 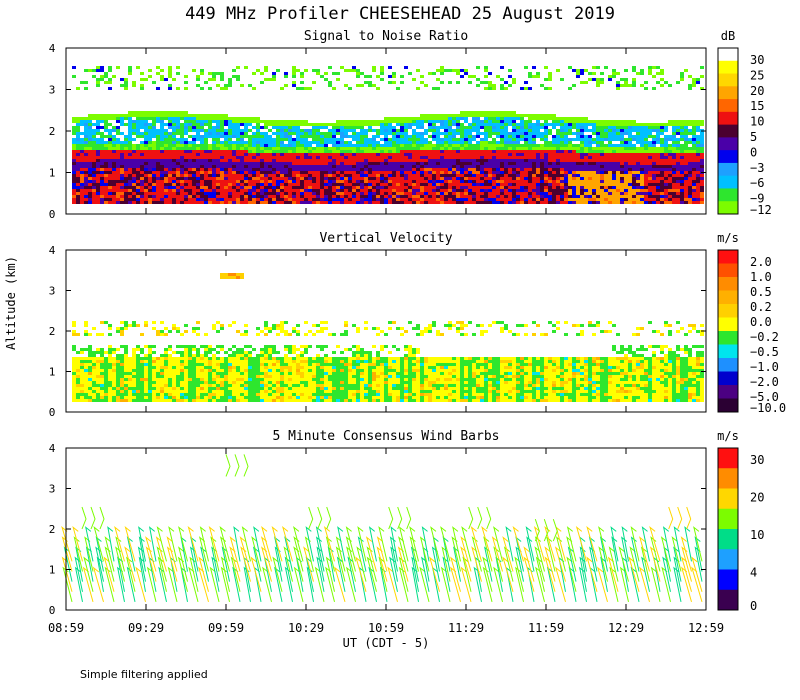 I want to click on colorbar-label: 0, so click(x=753, y=606).